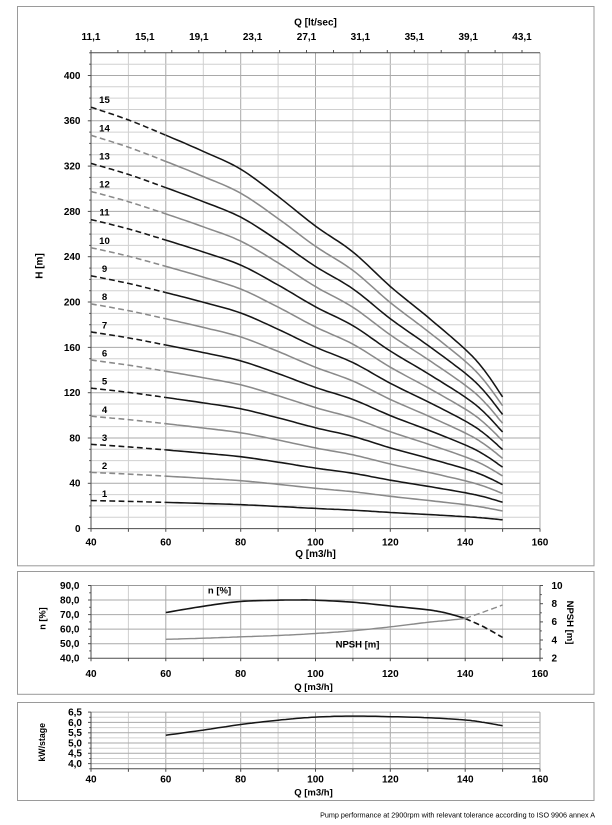  Describe the element at coordinates (104, 128) in the screenshot. I see `svg-text: 14` at that location.